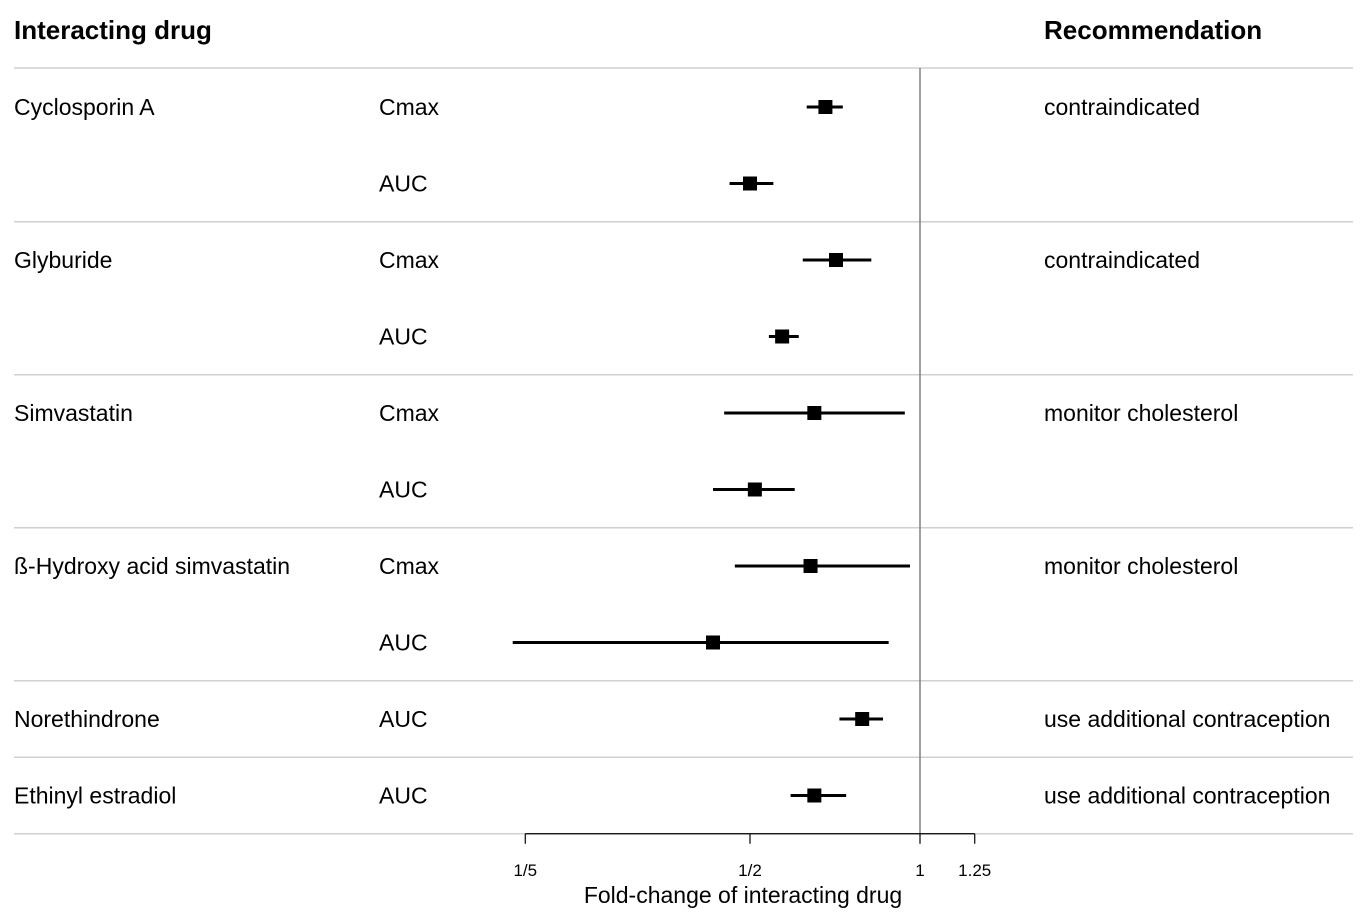  Describe the element at coordinates (743, 895) in the screenshot. I see `x-axis-title: Fold-change of interacting drug` at that location.